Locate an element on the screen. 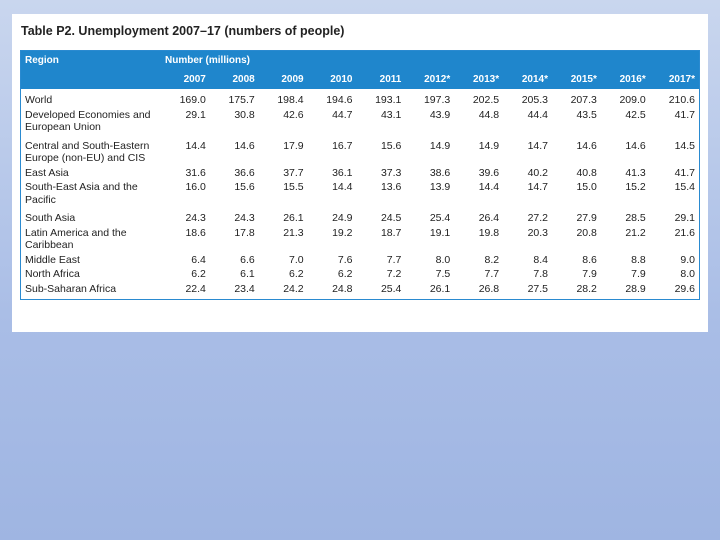  region-cell: Middle East is located at coordinates (52, 259).